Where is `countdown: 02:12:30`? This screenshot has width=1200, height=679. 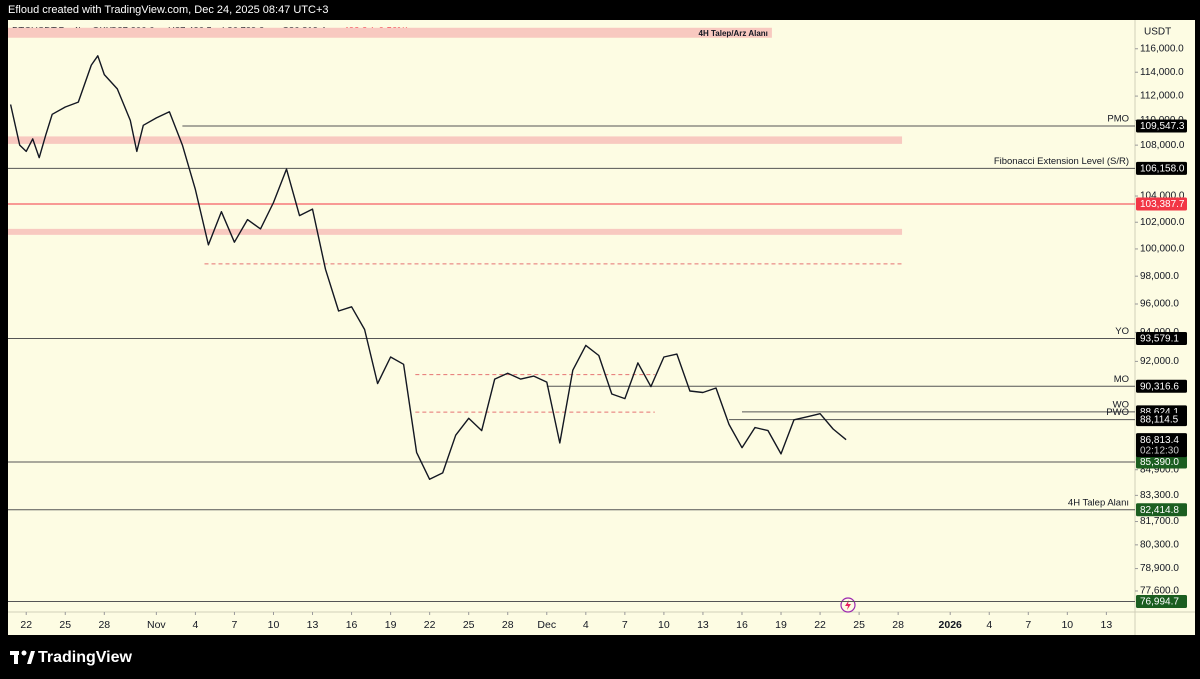 countdown: 02:12:30 is located at coordinates (1159, 450).